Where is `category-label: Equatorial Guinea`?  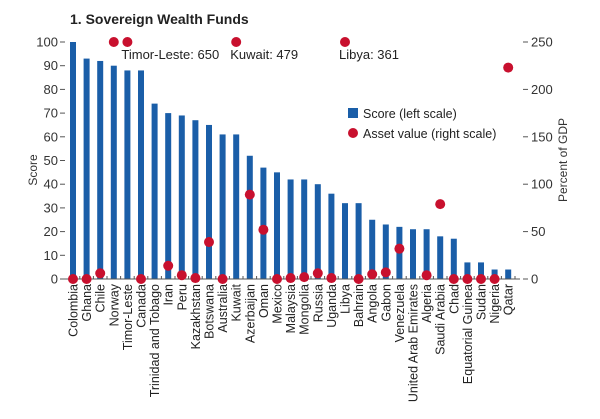
category-label: Equatorial Guinea is located at coordinates (468, 334).